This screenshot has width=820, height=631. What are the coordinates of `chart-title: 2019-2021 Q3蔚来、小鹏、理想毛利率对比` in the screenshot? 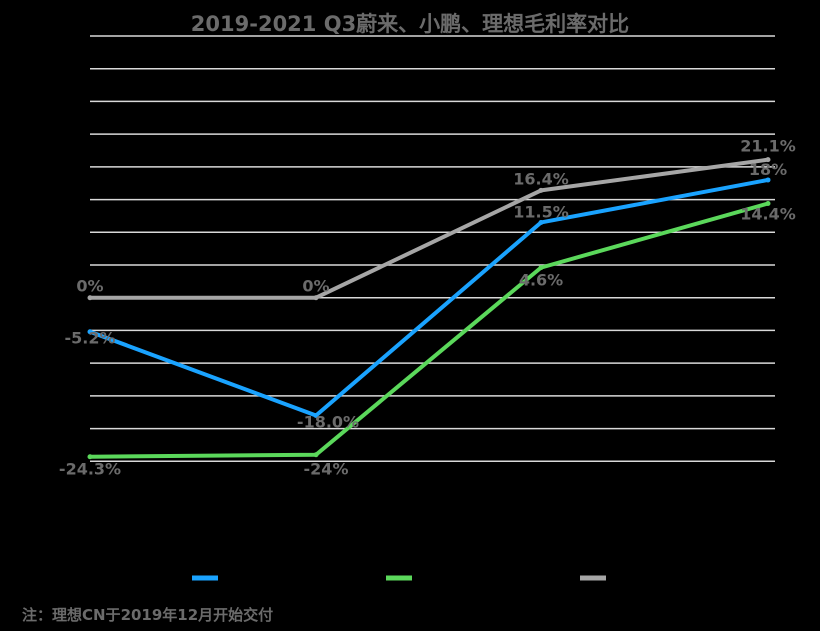 It's located at (410, 24).